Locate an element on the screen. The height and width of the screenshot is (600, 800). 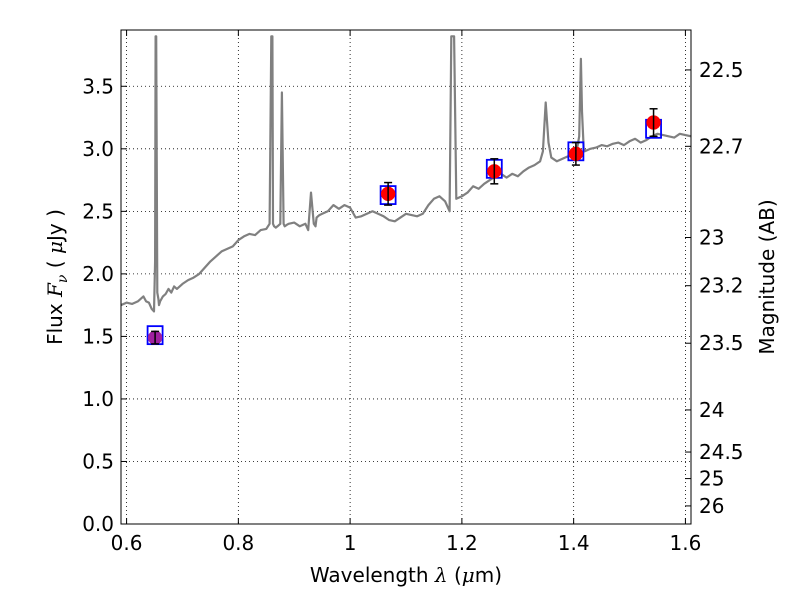
y-tick-label: 1.5 is located at coordinates (98, 336).